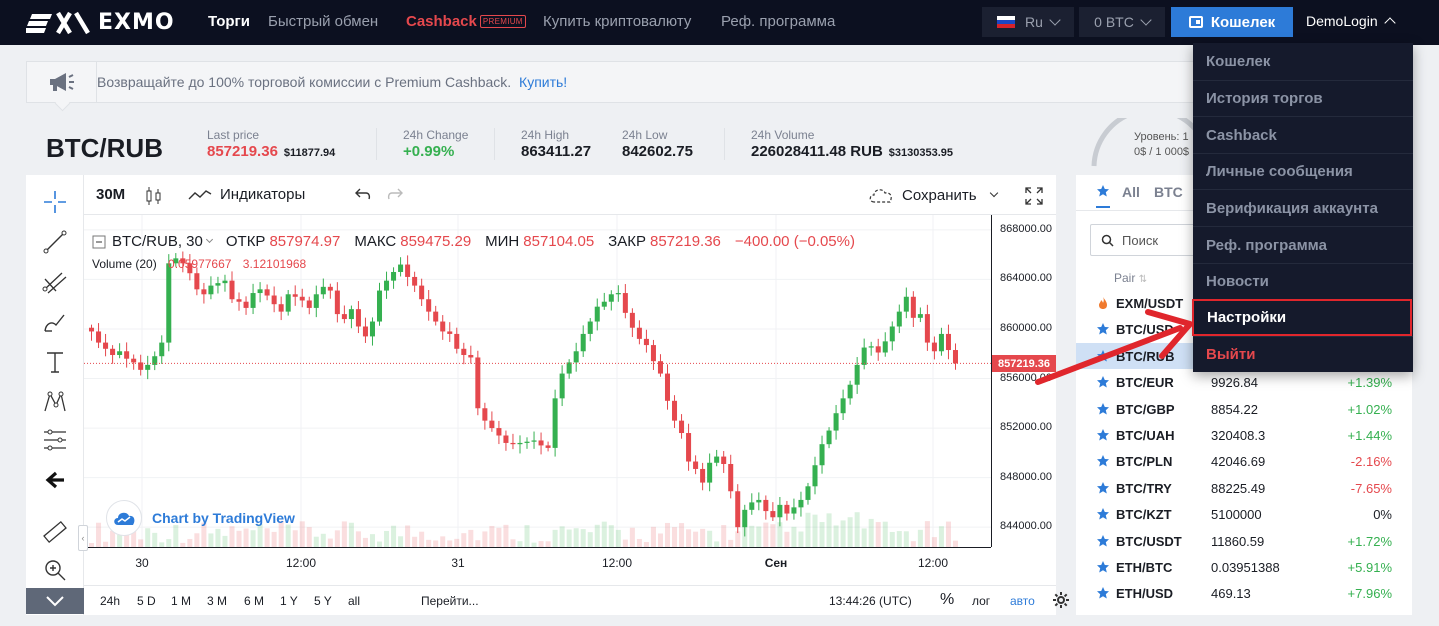  Describe the element at coordinates (1122, 22) in the screenshot. I see `balance-selector: 0 BTC` at that location.